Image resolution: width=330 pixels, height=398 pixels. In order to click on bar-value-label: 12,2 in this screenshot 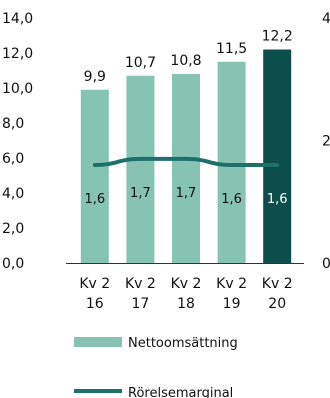, I will do `click(277, 37)`.